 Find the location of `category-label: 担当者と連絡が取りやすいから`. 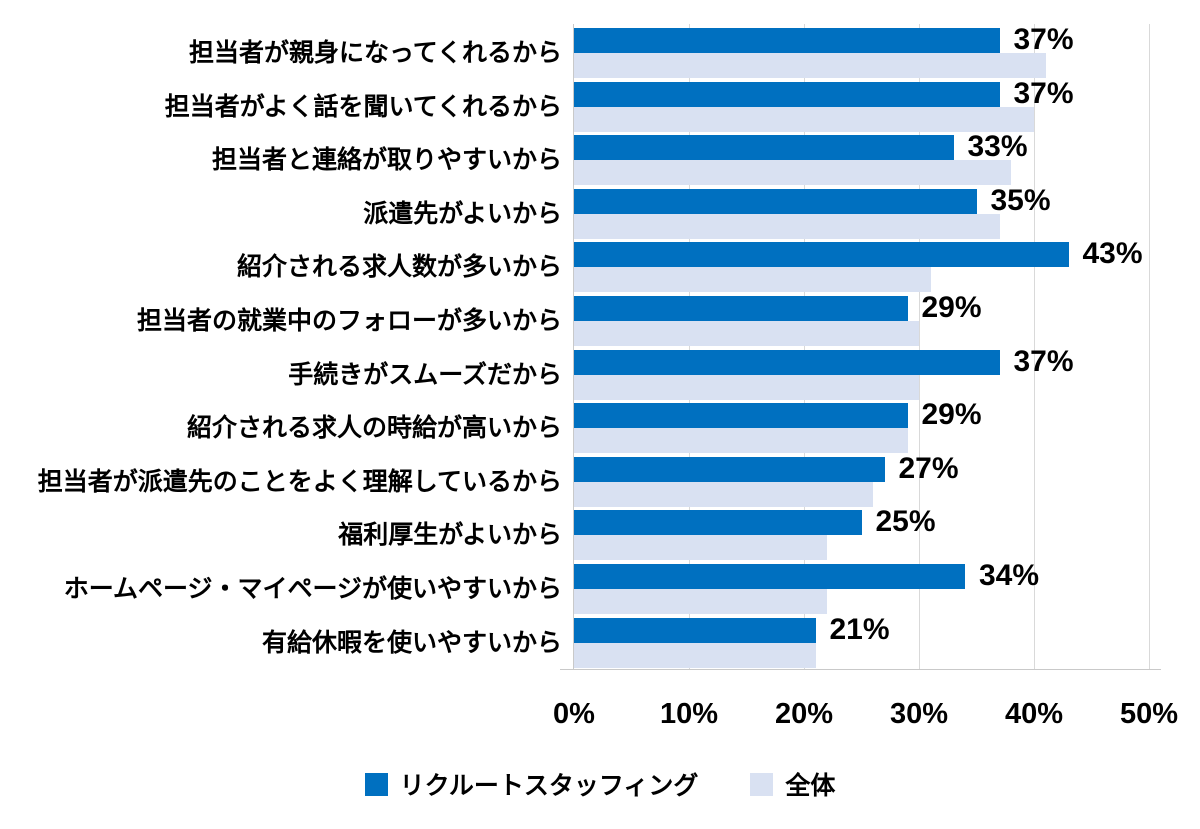

category-label: 担当者と連絡が取りやすいから is located at coordinates (386, 160).